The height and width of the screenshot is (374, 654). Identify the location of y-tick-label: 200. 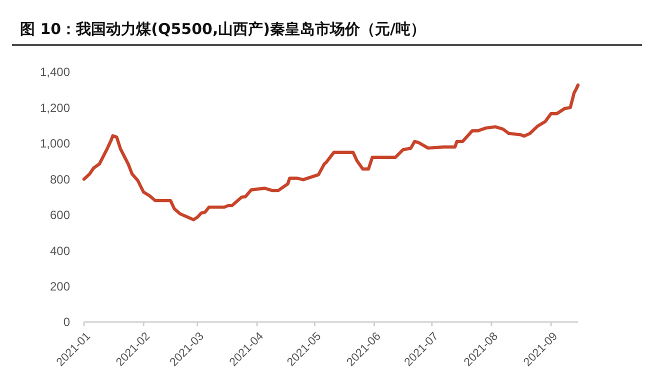
(60, 286).